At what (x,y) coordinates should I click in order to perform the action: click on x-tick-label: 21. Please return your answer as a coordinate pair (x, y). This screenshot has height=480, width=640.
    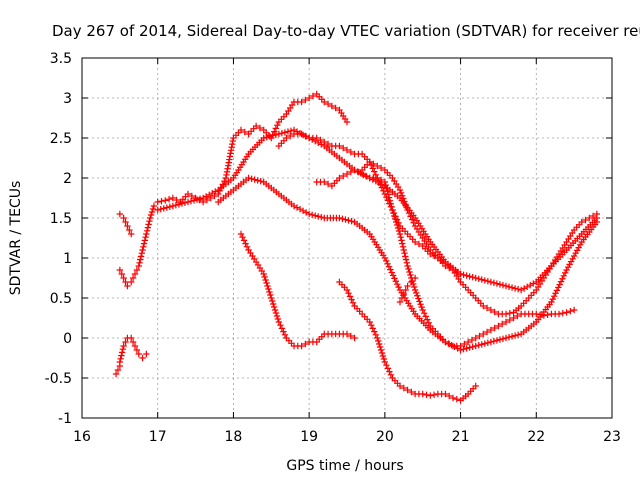
    Looking at the image, I should click on (461, 437).